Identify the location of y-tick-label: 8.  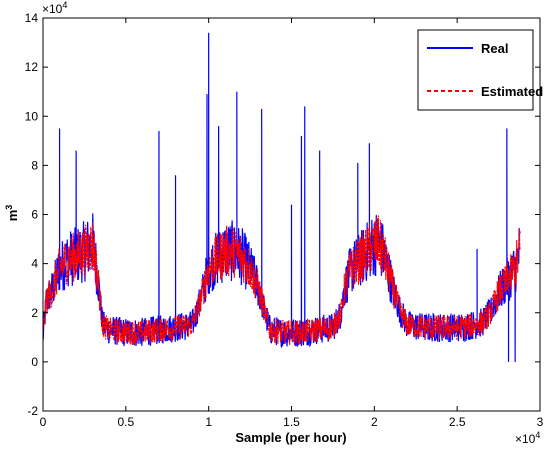
(34, 165).